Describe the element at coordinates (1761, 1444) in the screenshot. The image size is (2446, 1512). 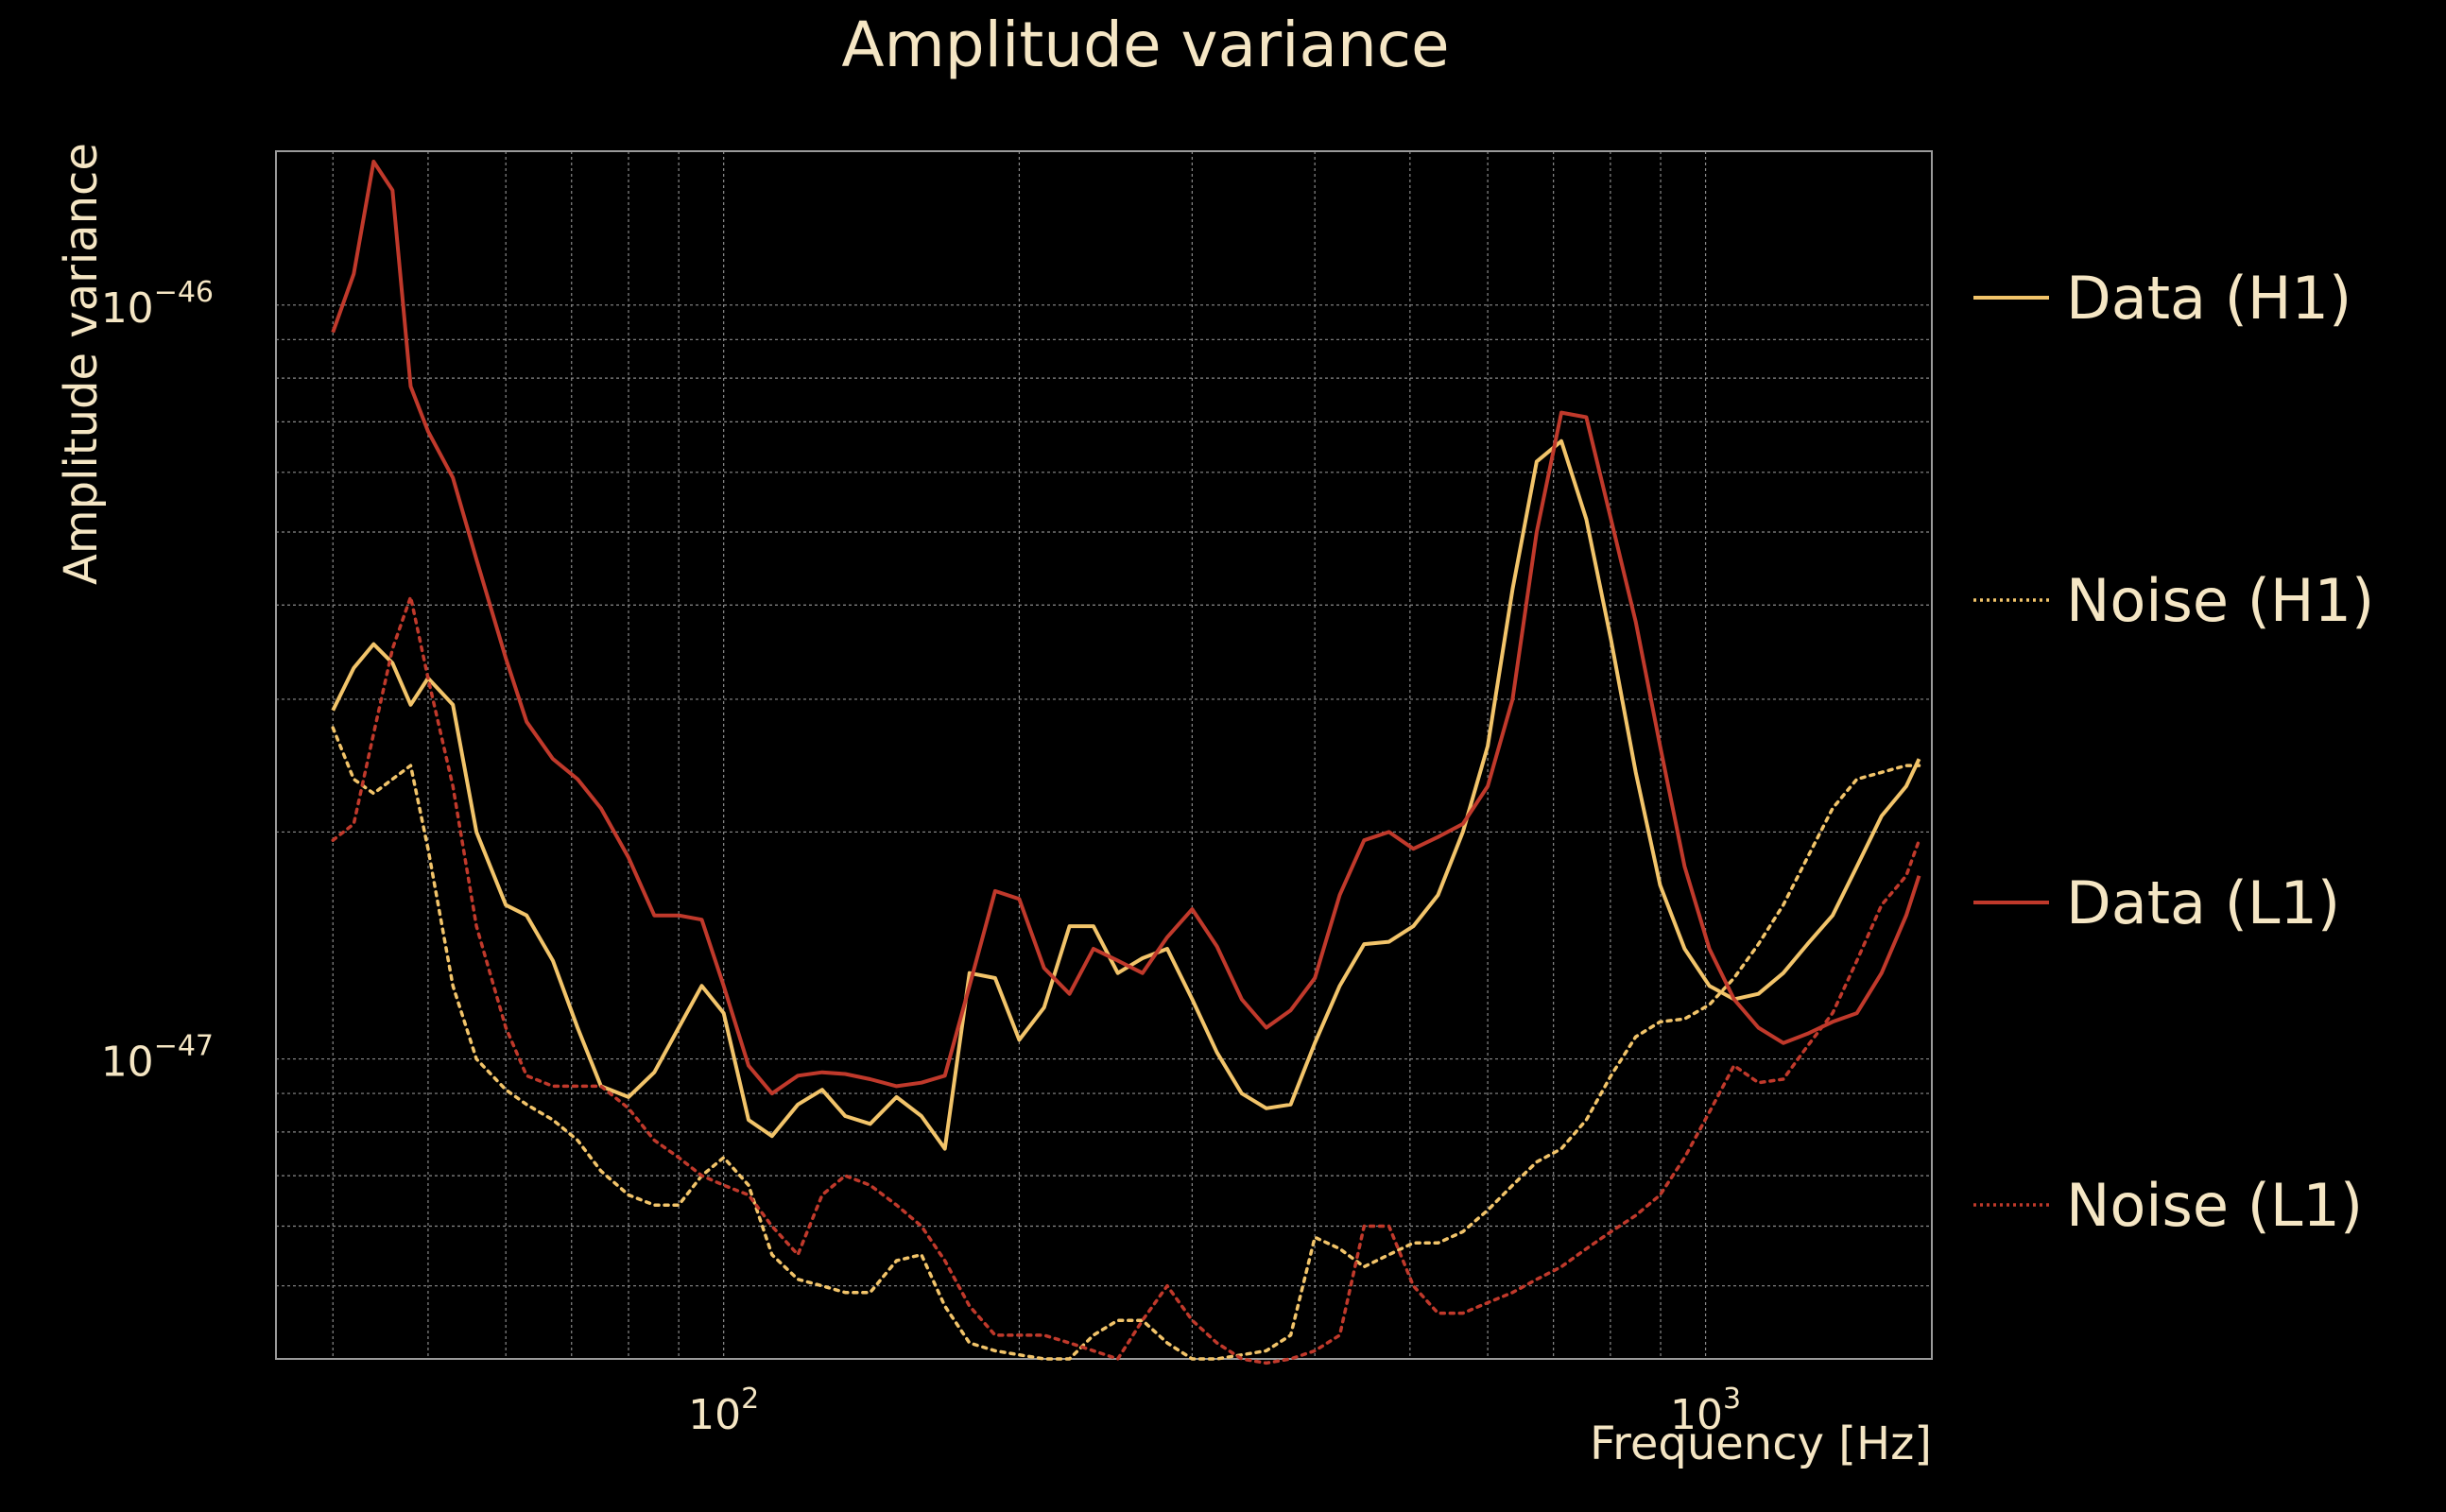
I see `x-axis-label: Frequency [Hz]` at that location.